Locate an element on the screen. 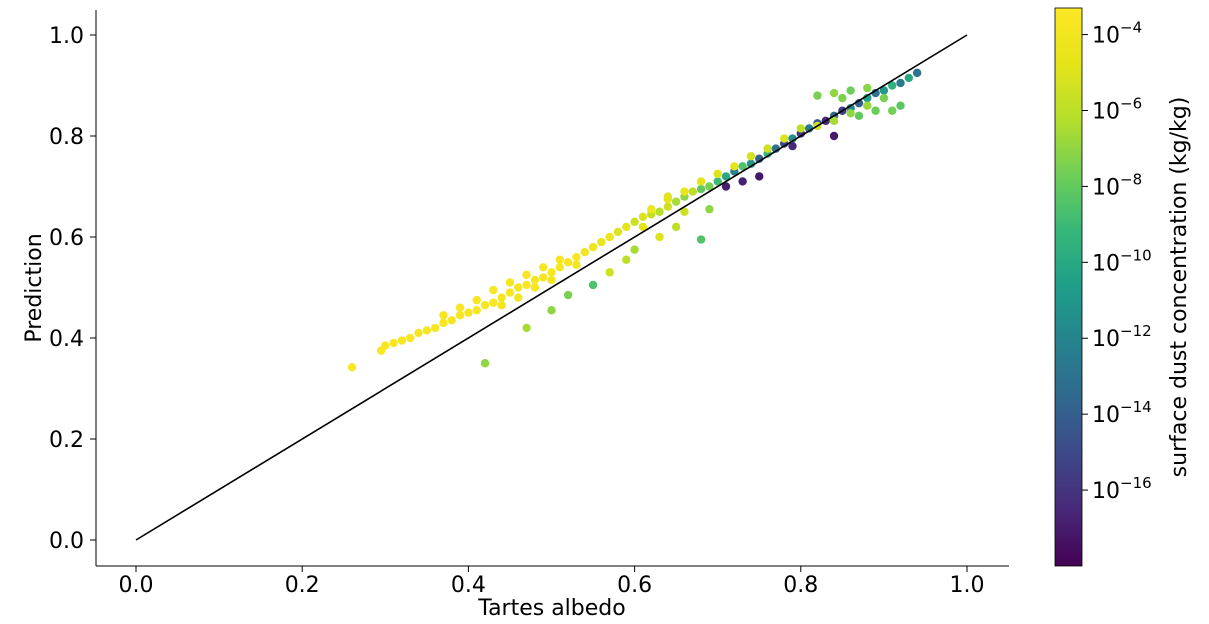  x-tick-label: 0.4 is located at coordinates (468, 585).